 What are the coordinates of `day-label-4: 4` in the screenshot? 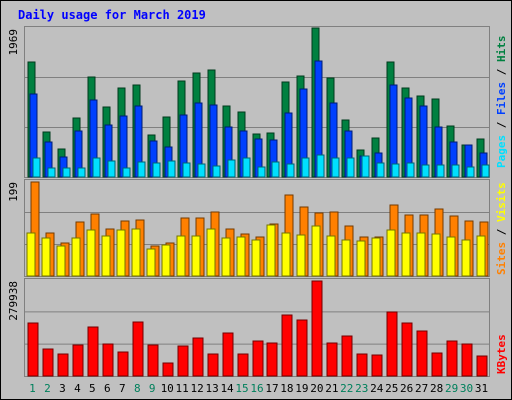 It's located at (77, 388).